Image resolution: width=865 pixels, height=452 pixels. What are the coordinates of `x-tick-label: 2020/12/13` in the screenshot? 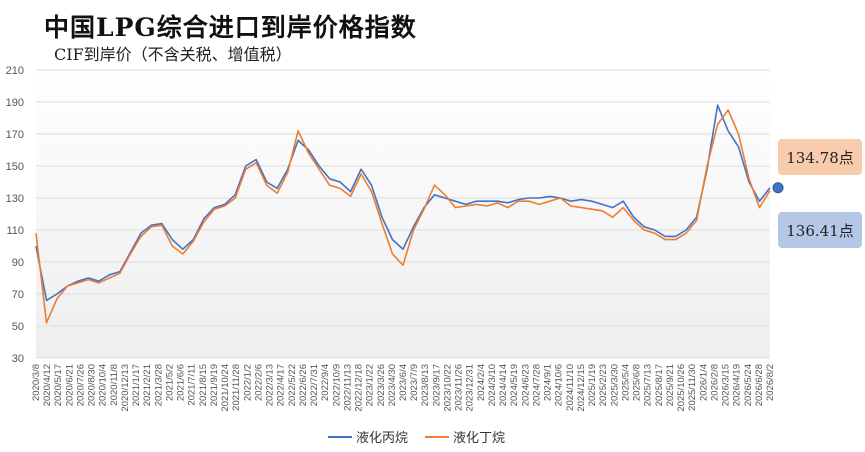 It's located at (125, 388).